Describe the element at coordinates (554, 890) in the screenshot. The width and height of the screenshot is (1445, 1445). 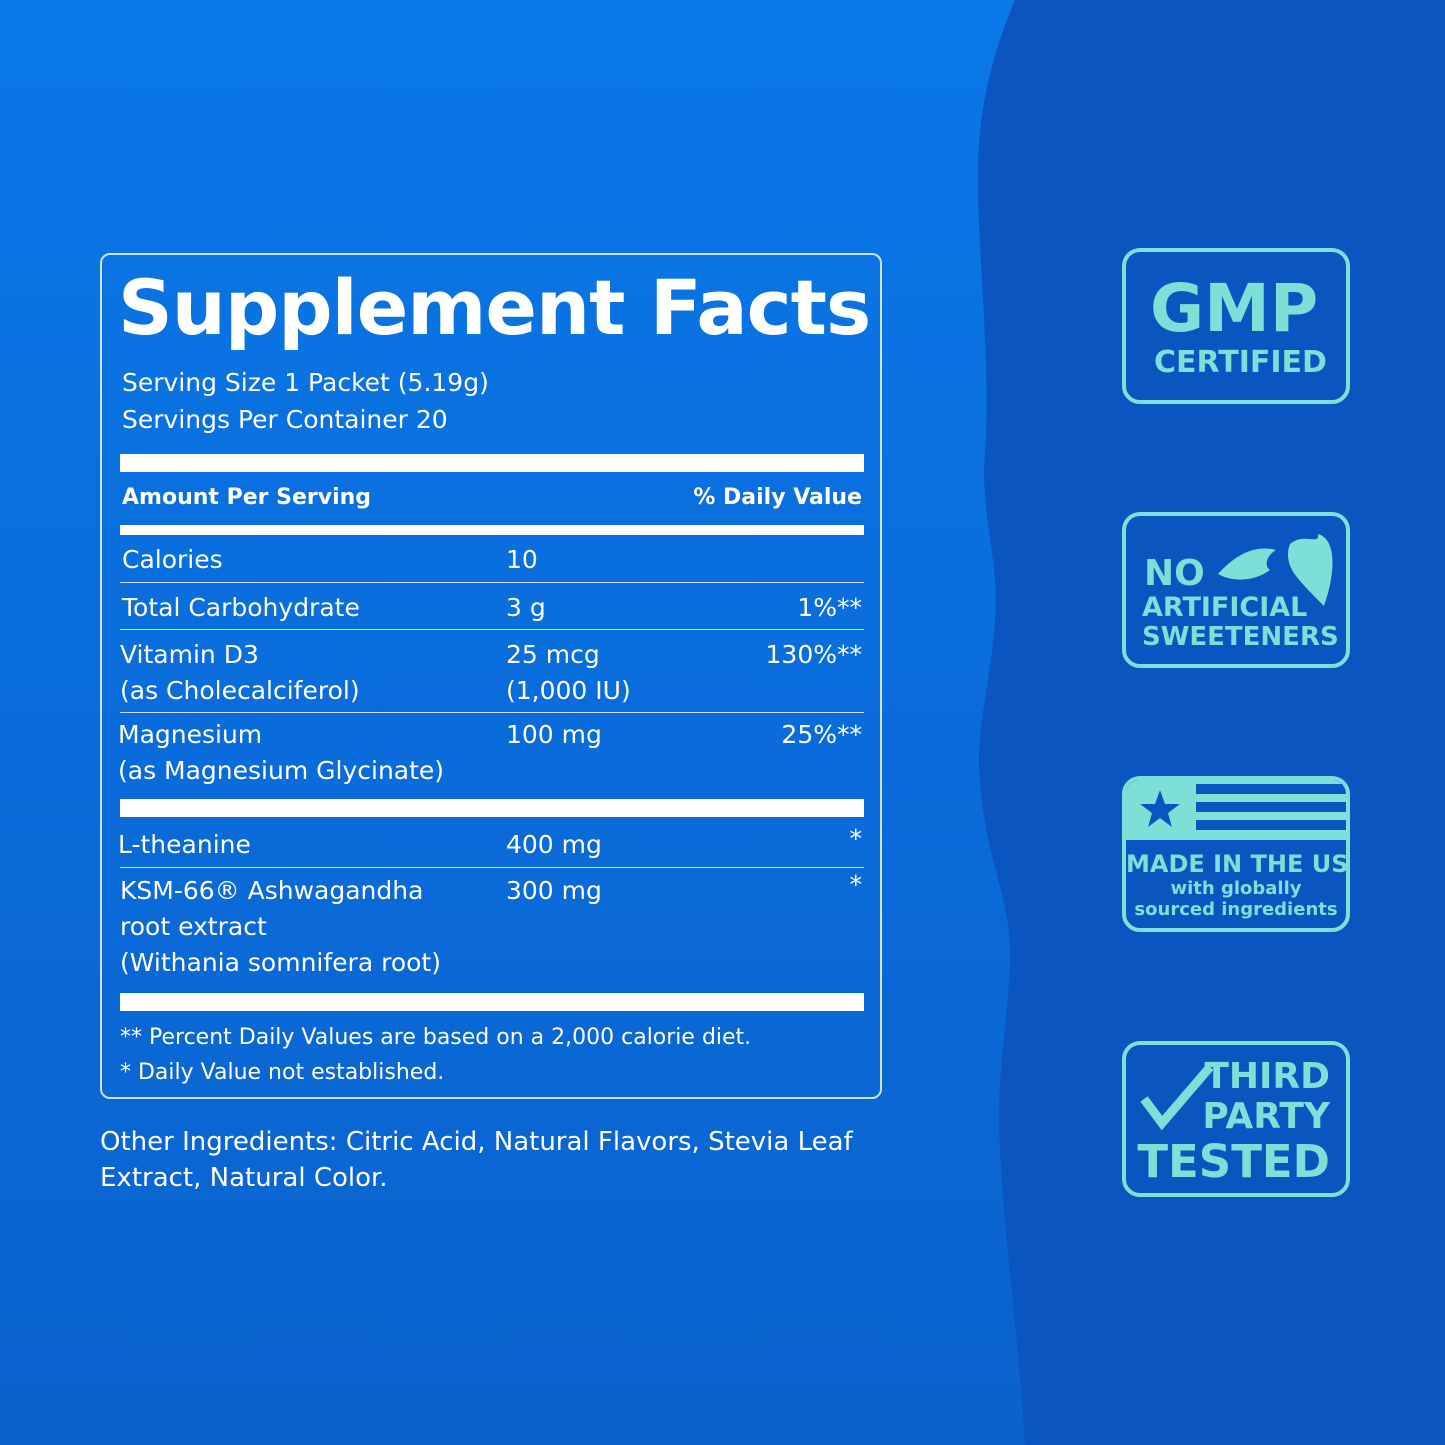
I see `row-amount: 300 mg` at that location.